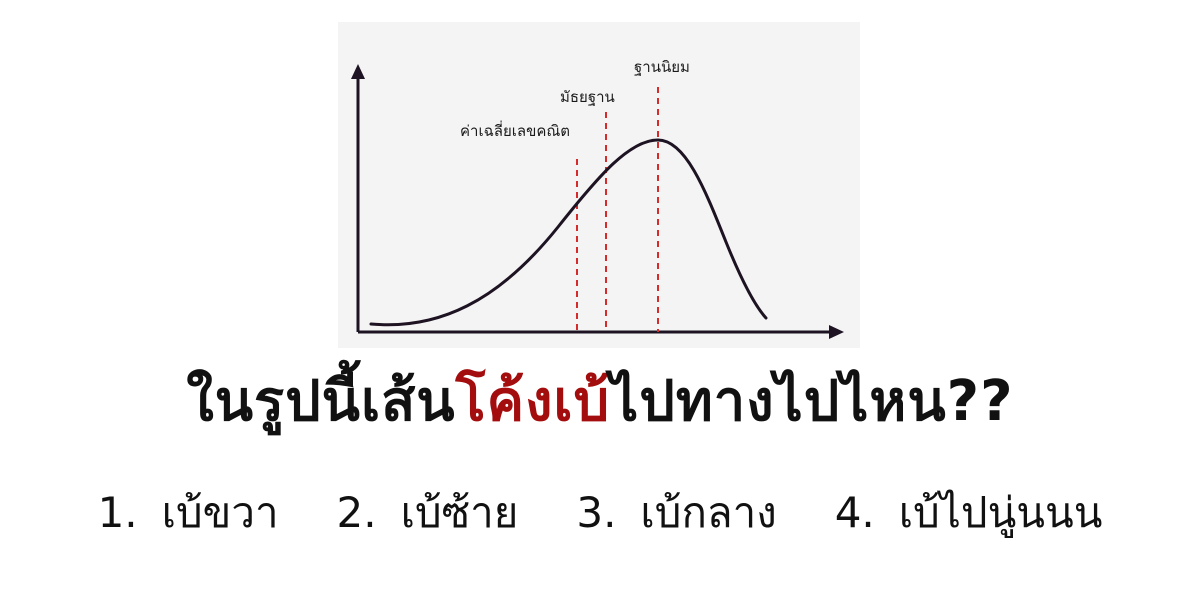 This screenshot has width=1200, height=600. Describe the element at coordinates (515, 130) in the screenshot. I see `mean-label: ค่าเฉลี่ยเลขคณิต` at that location.